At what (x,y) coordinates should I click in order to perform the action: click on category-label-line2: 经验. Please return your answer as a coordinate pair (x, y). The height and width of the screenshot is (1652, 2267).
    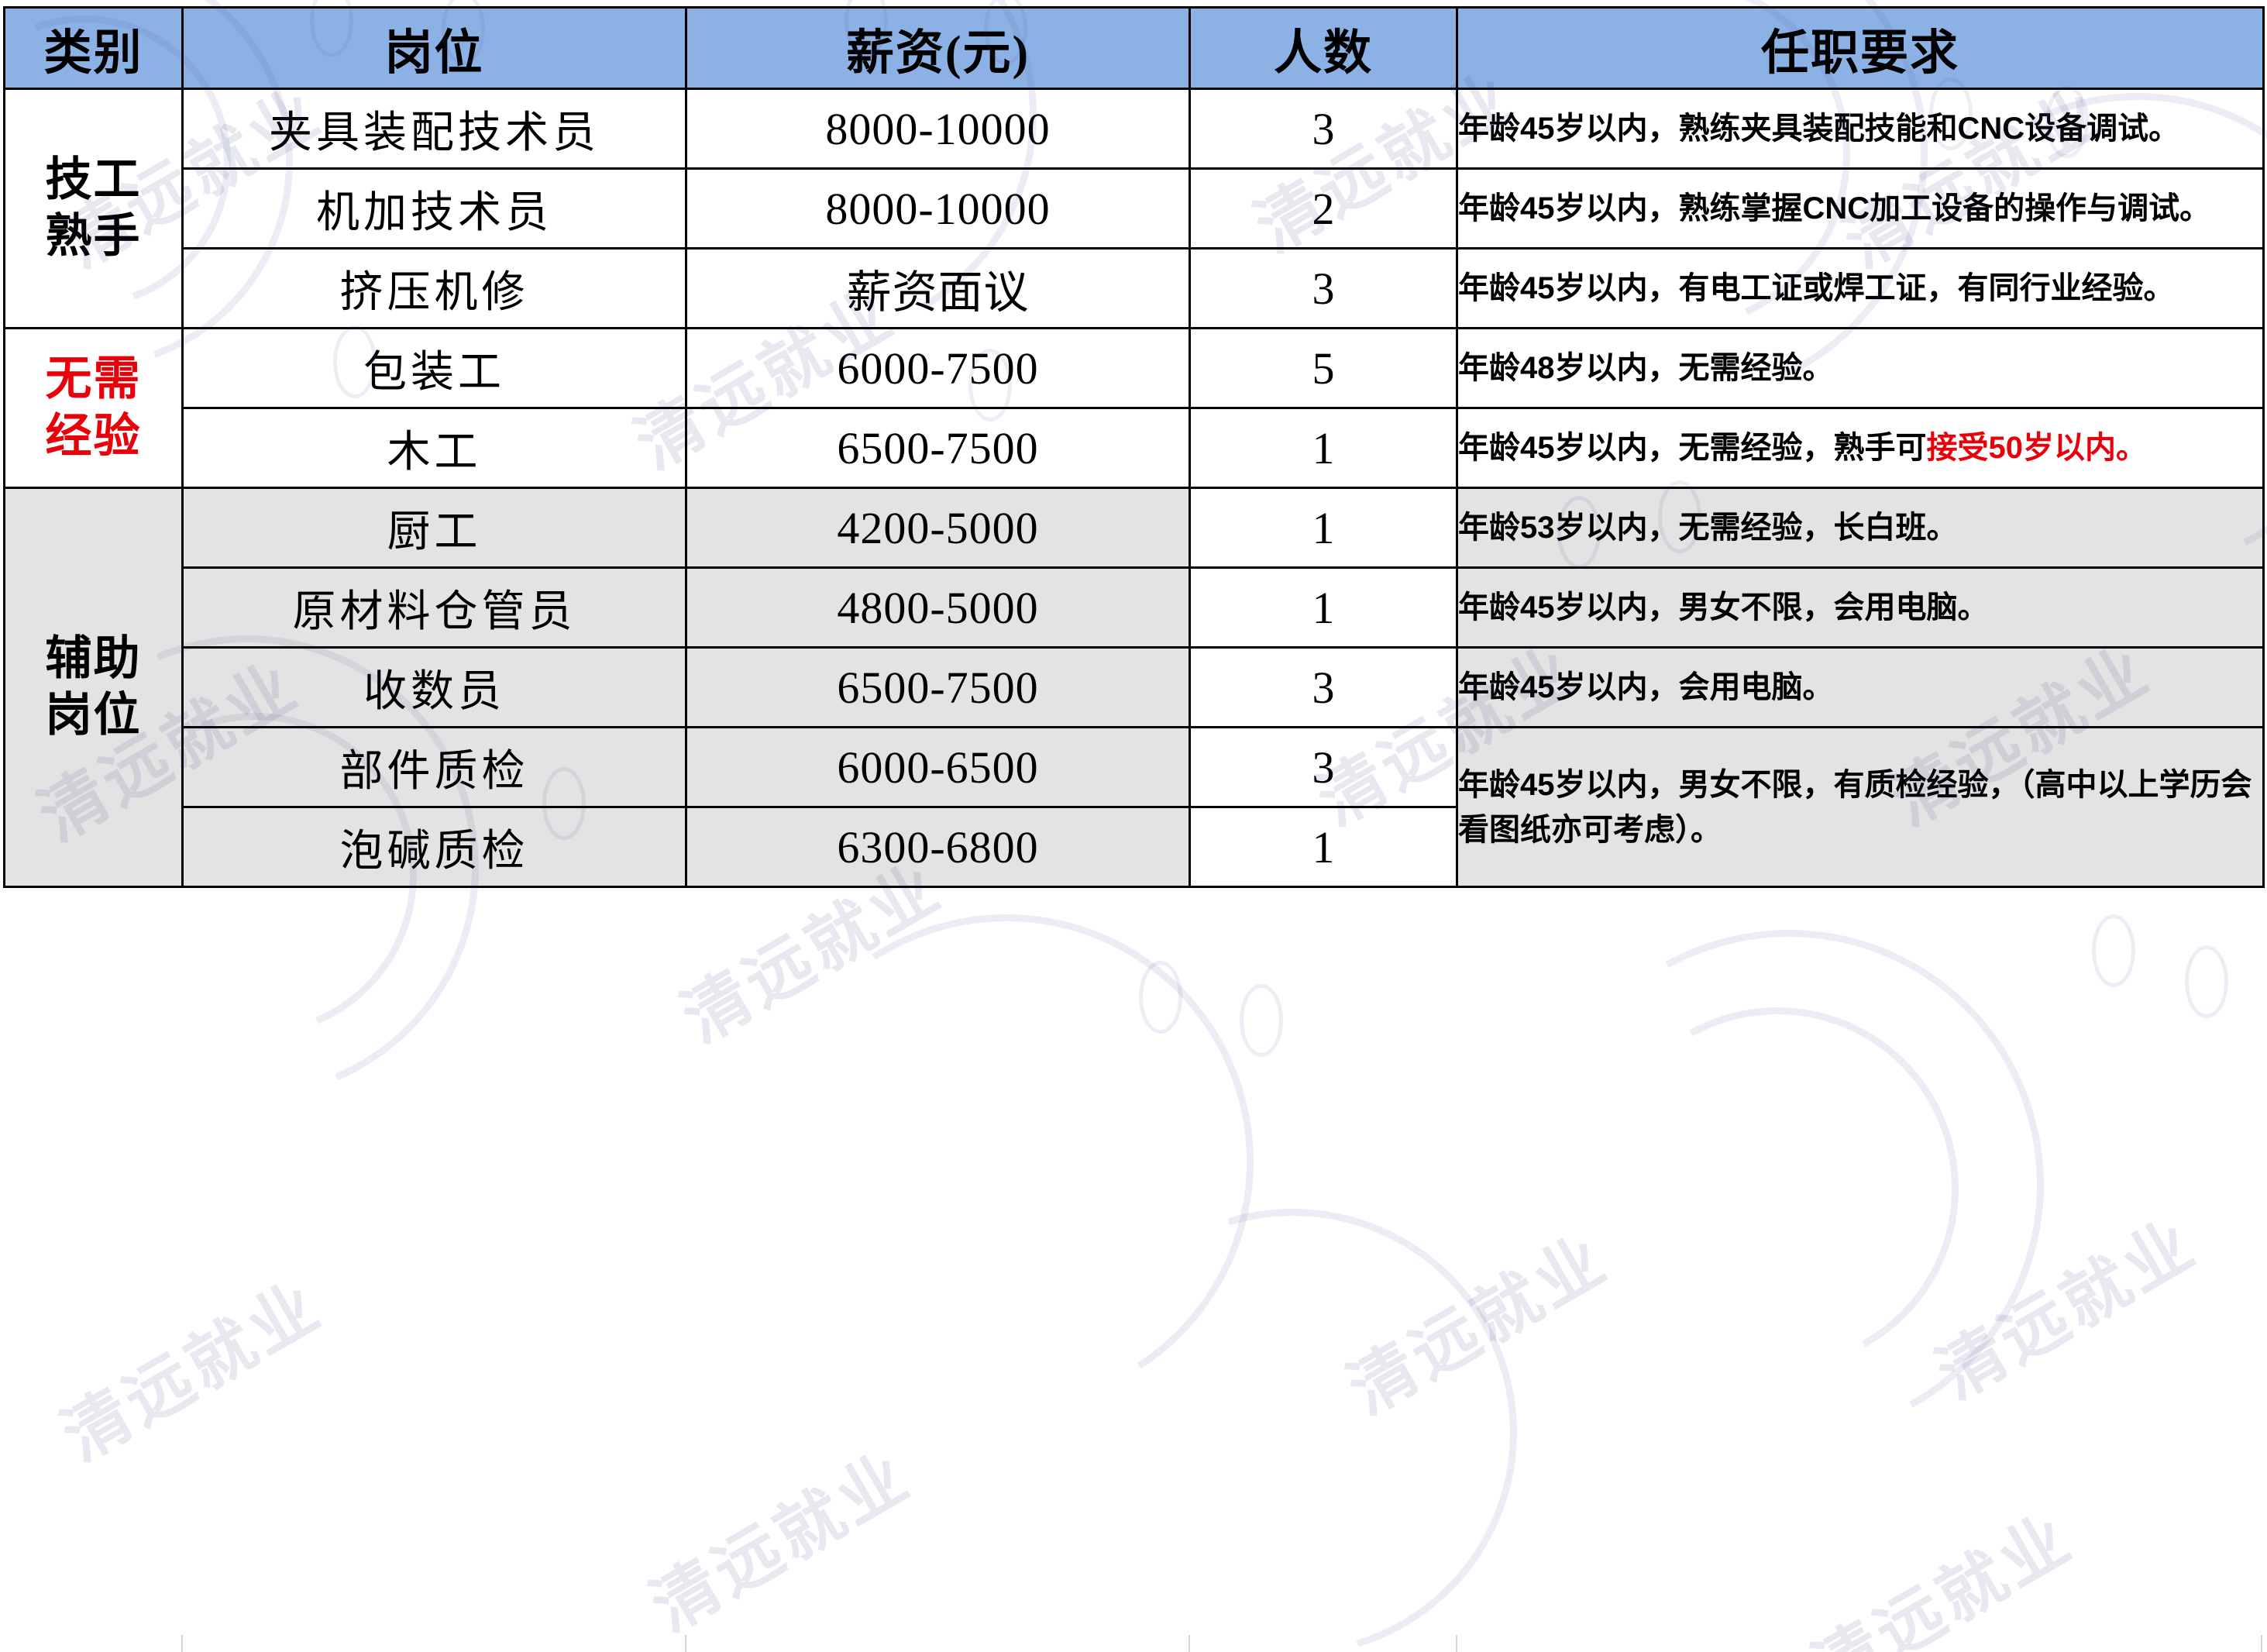
    Looking at the image, I should click on (93, 436).